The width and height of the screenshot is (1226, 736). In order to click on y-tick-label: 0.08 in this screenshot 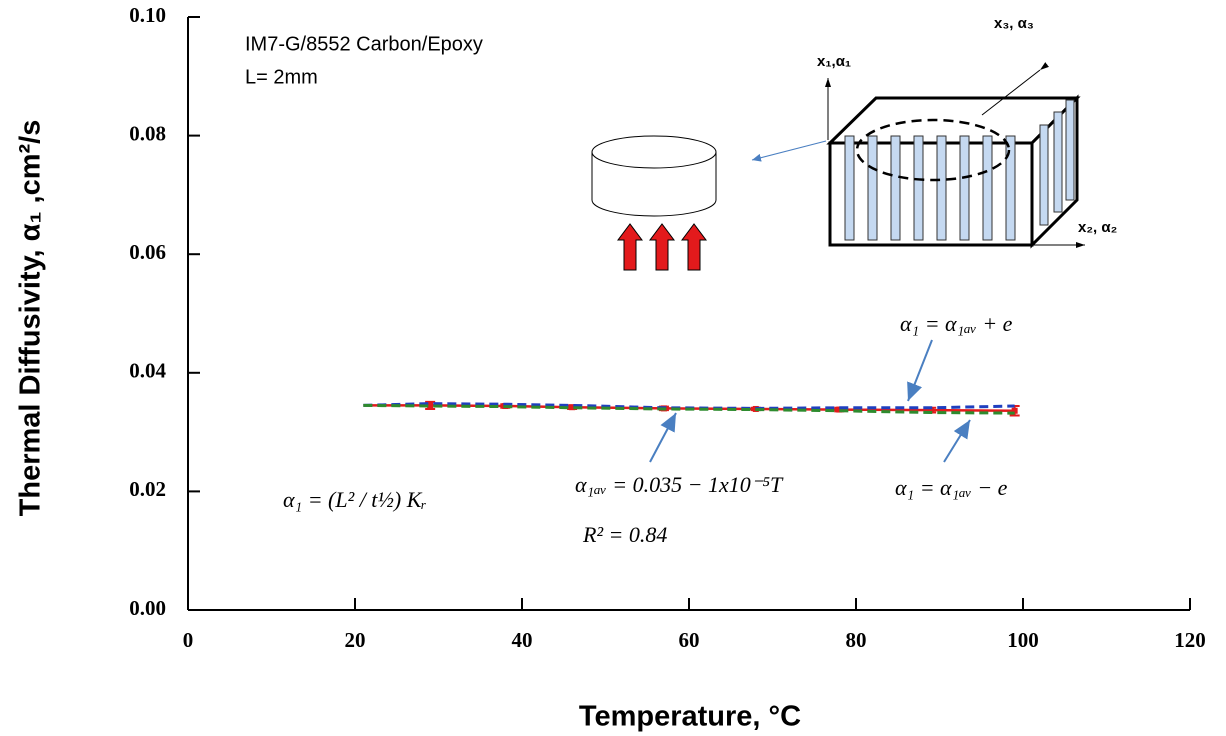, I will do `click(147, 133)`.